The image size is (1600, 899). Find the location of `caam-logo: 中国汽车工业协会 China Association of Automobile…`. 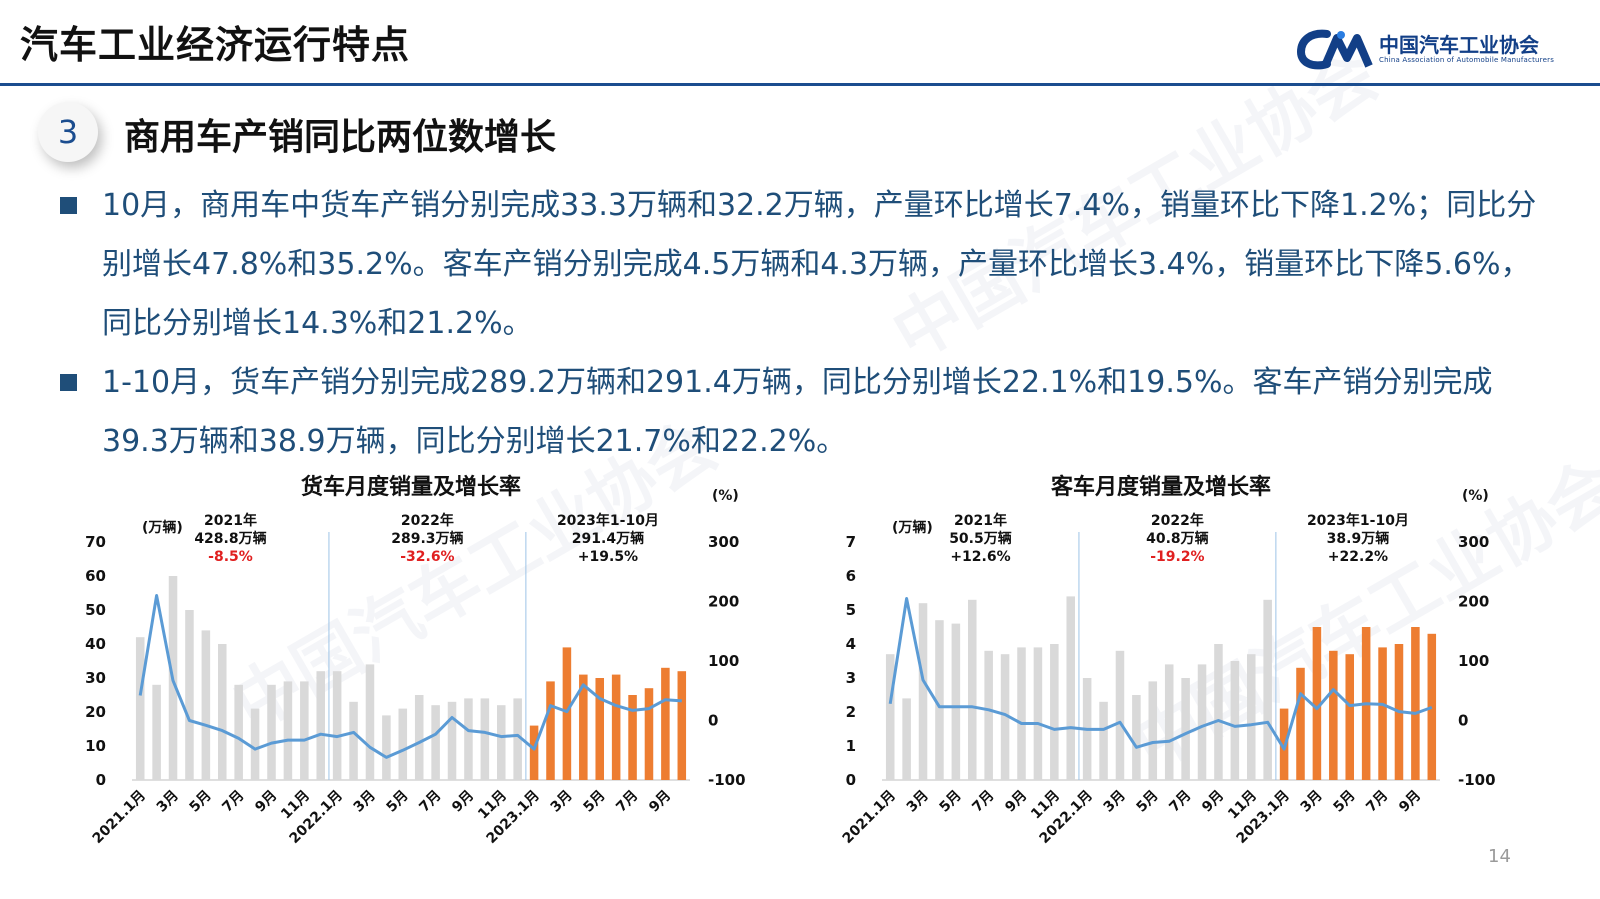

caam-logo: 中国汽车工业协会 China Association of Automobile… is located at coordinates (1425, 49).